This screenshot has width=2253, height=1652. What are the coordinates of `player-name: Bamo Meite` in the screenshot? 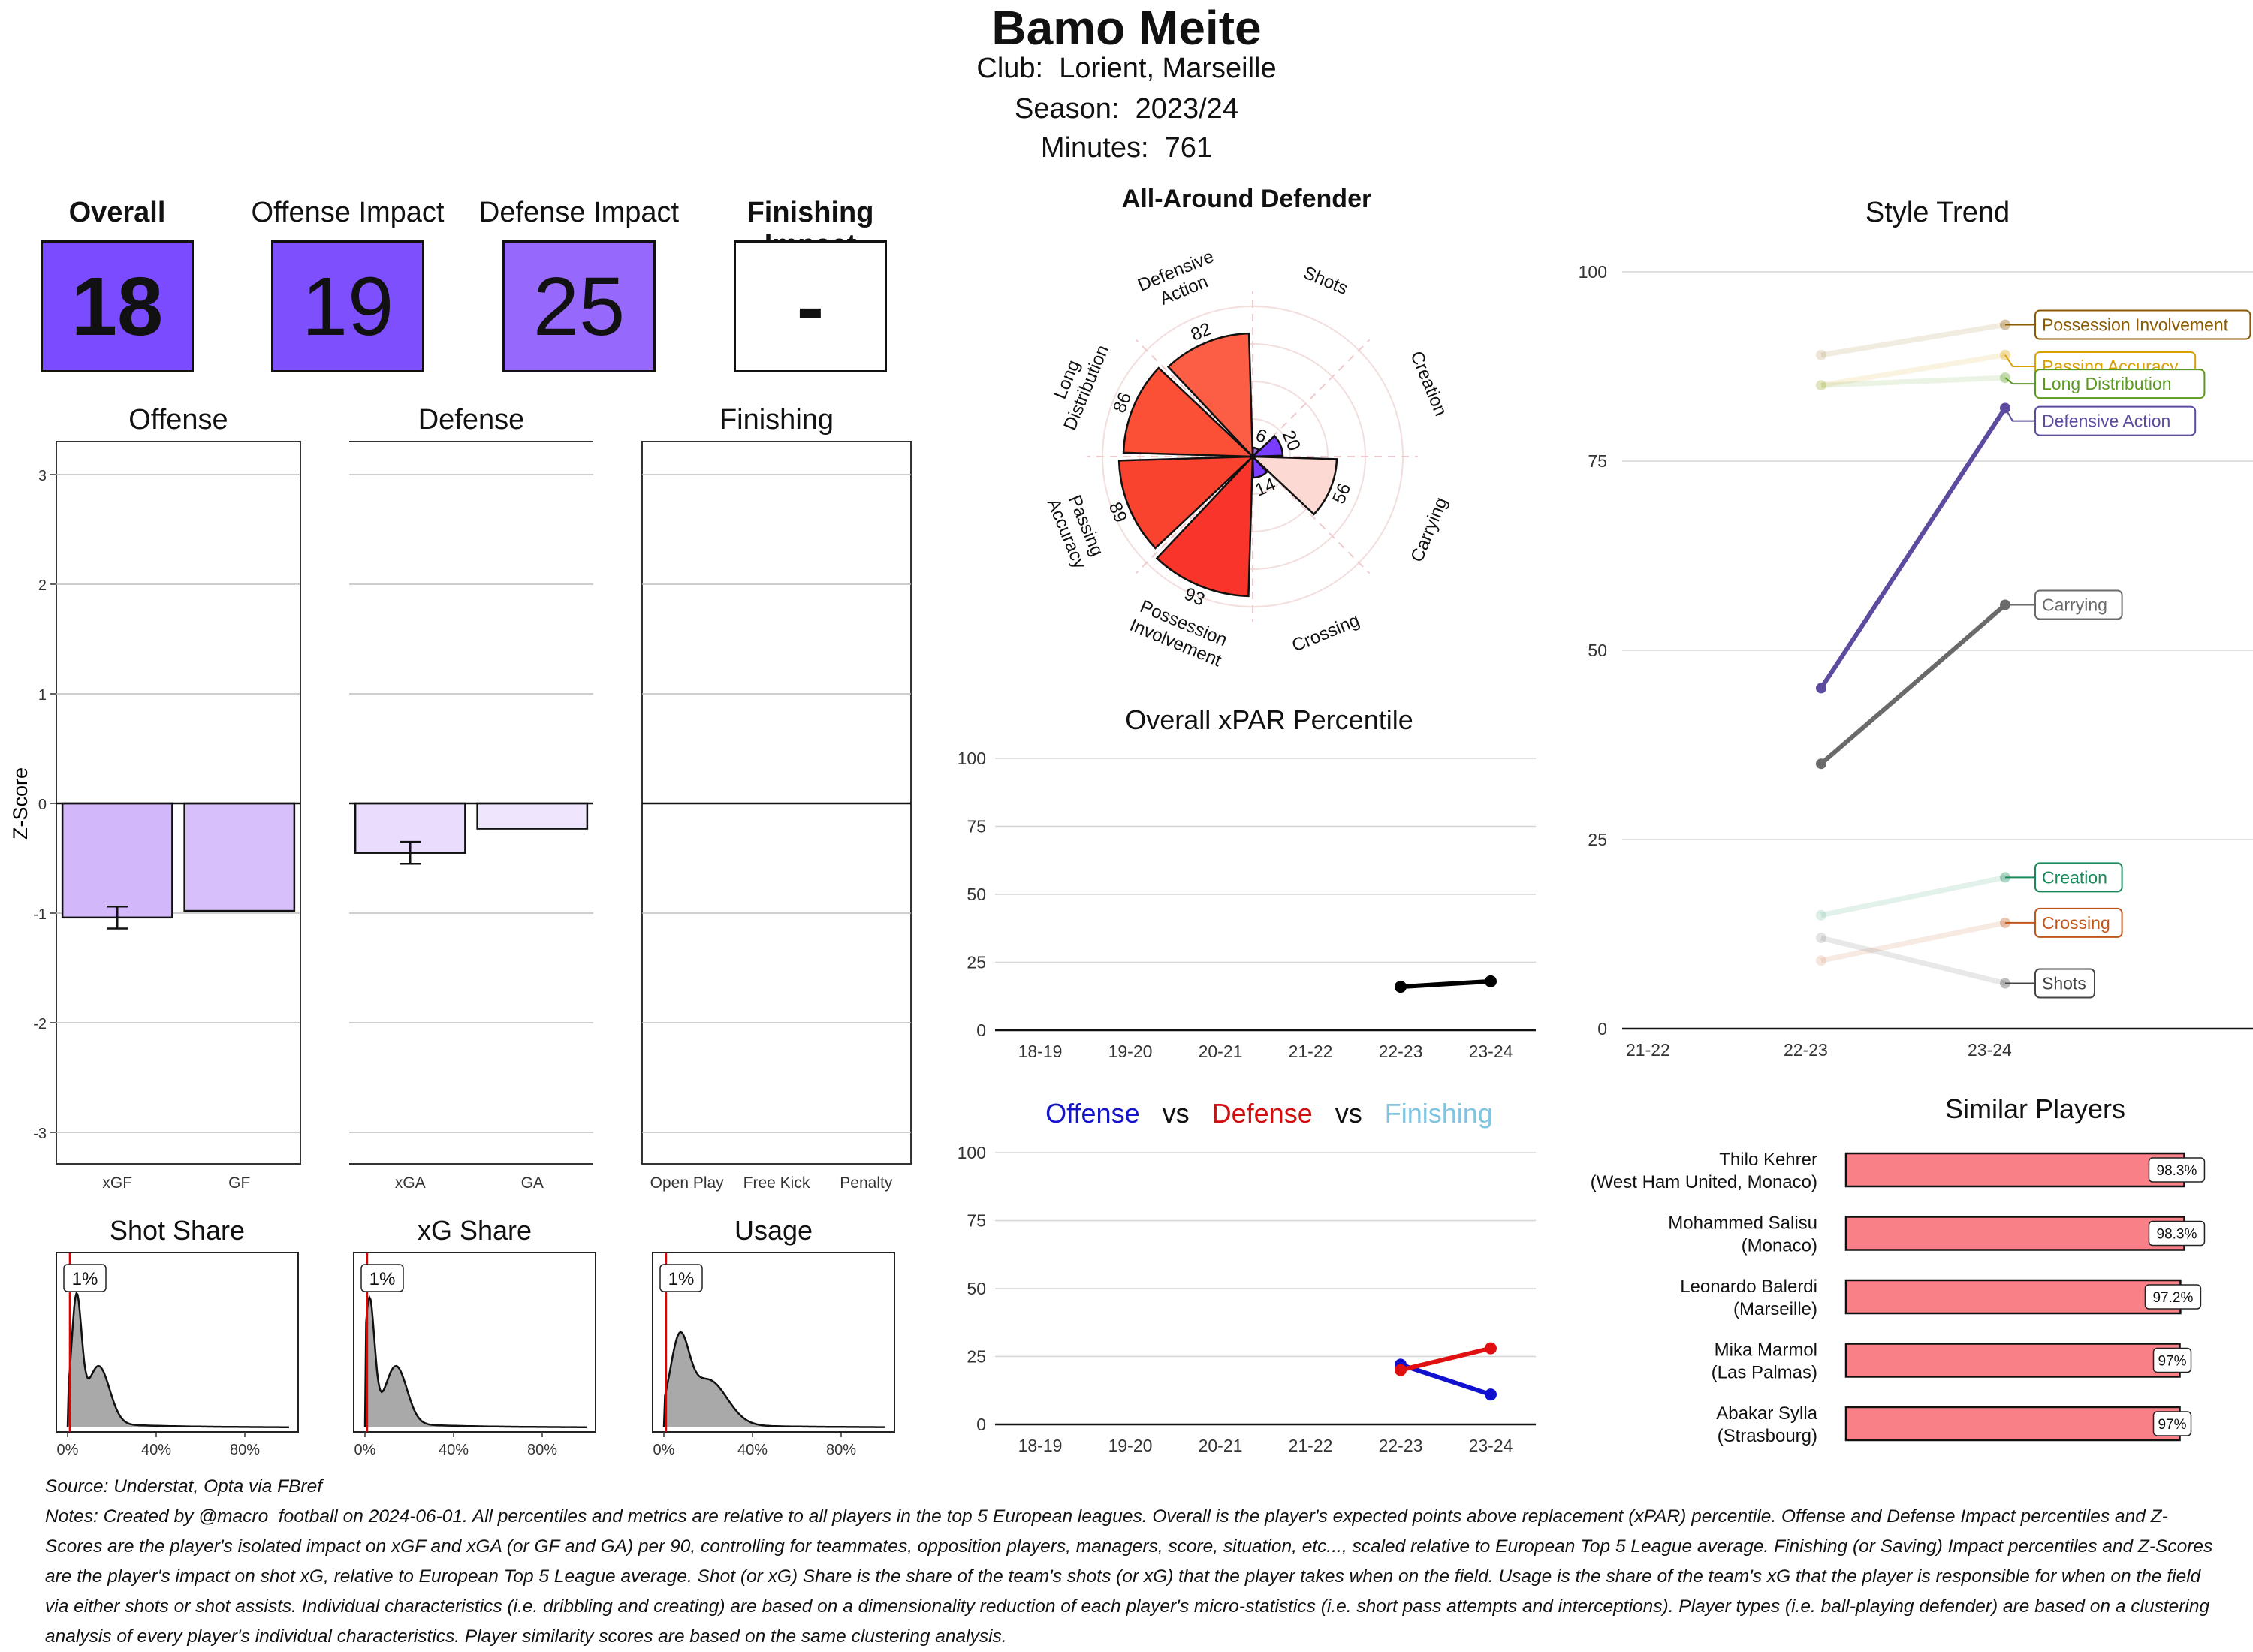 It's located at (1126, 28).